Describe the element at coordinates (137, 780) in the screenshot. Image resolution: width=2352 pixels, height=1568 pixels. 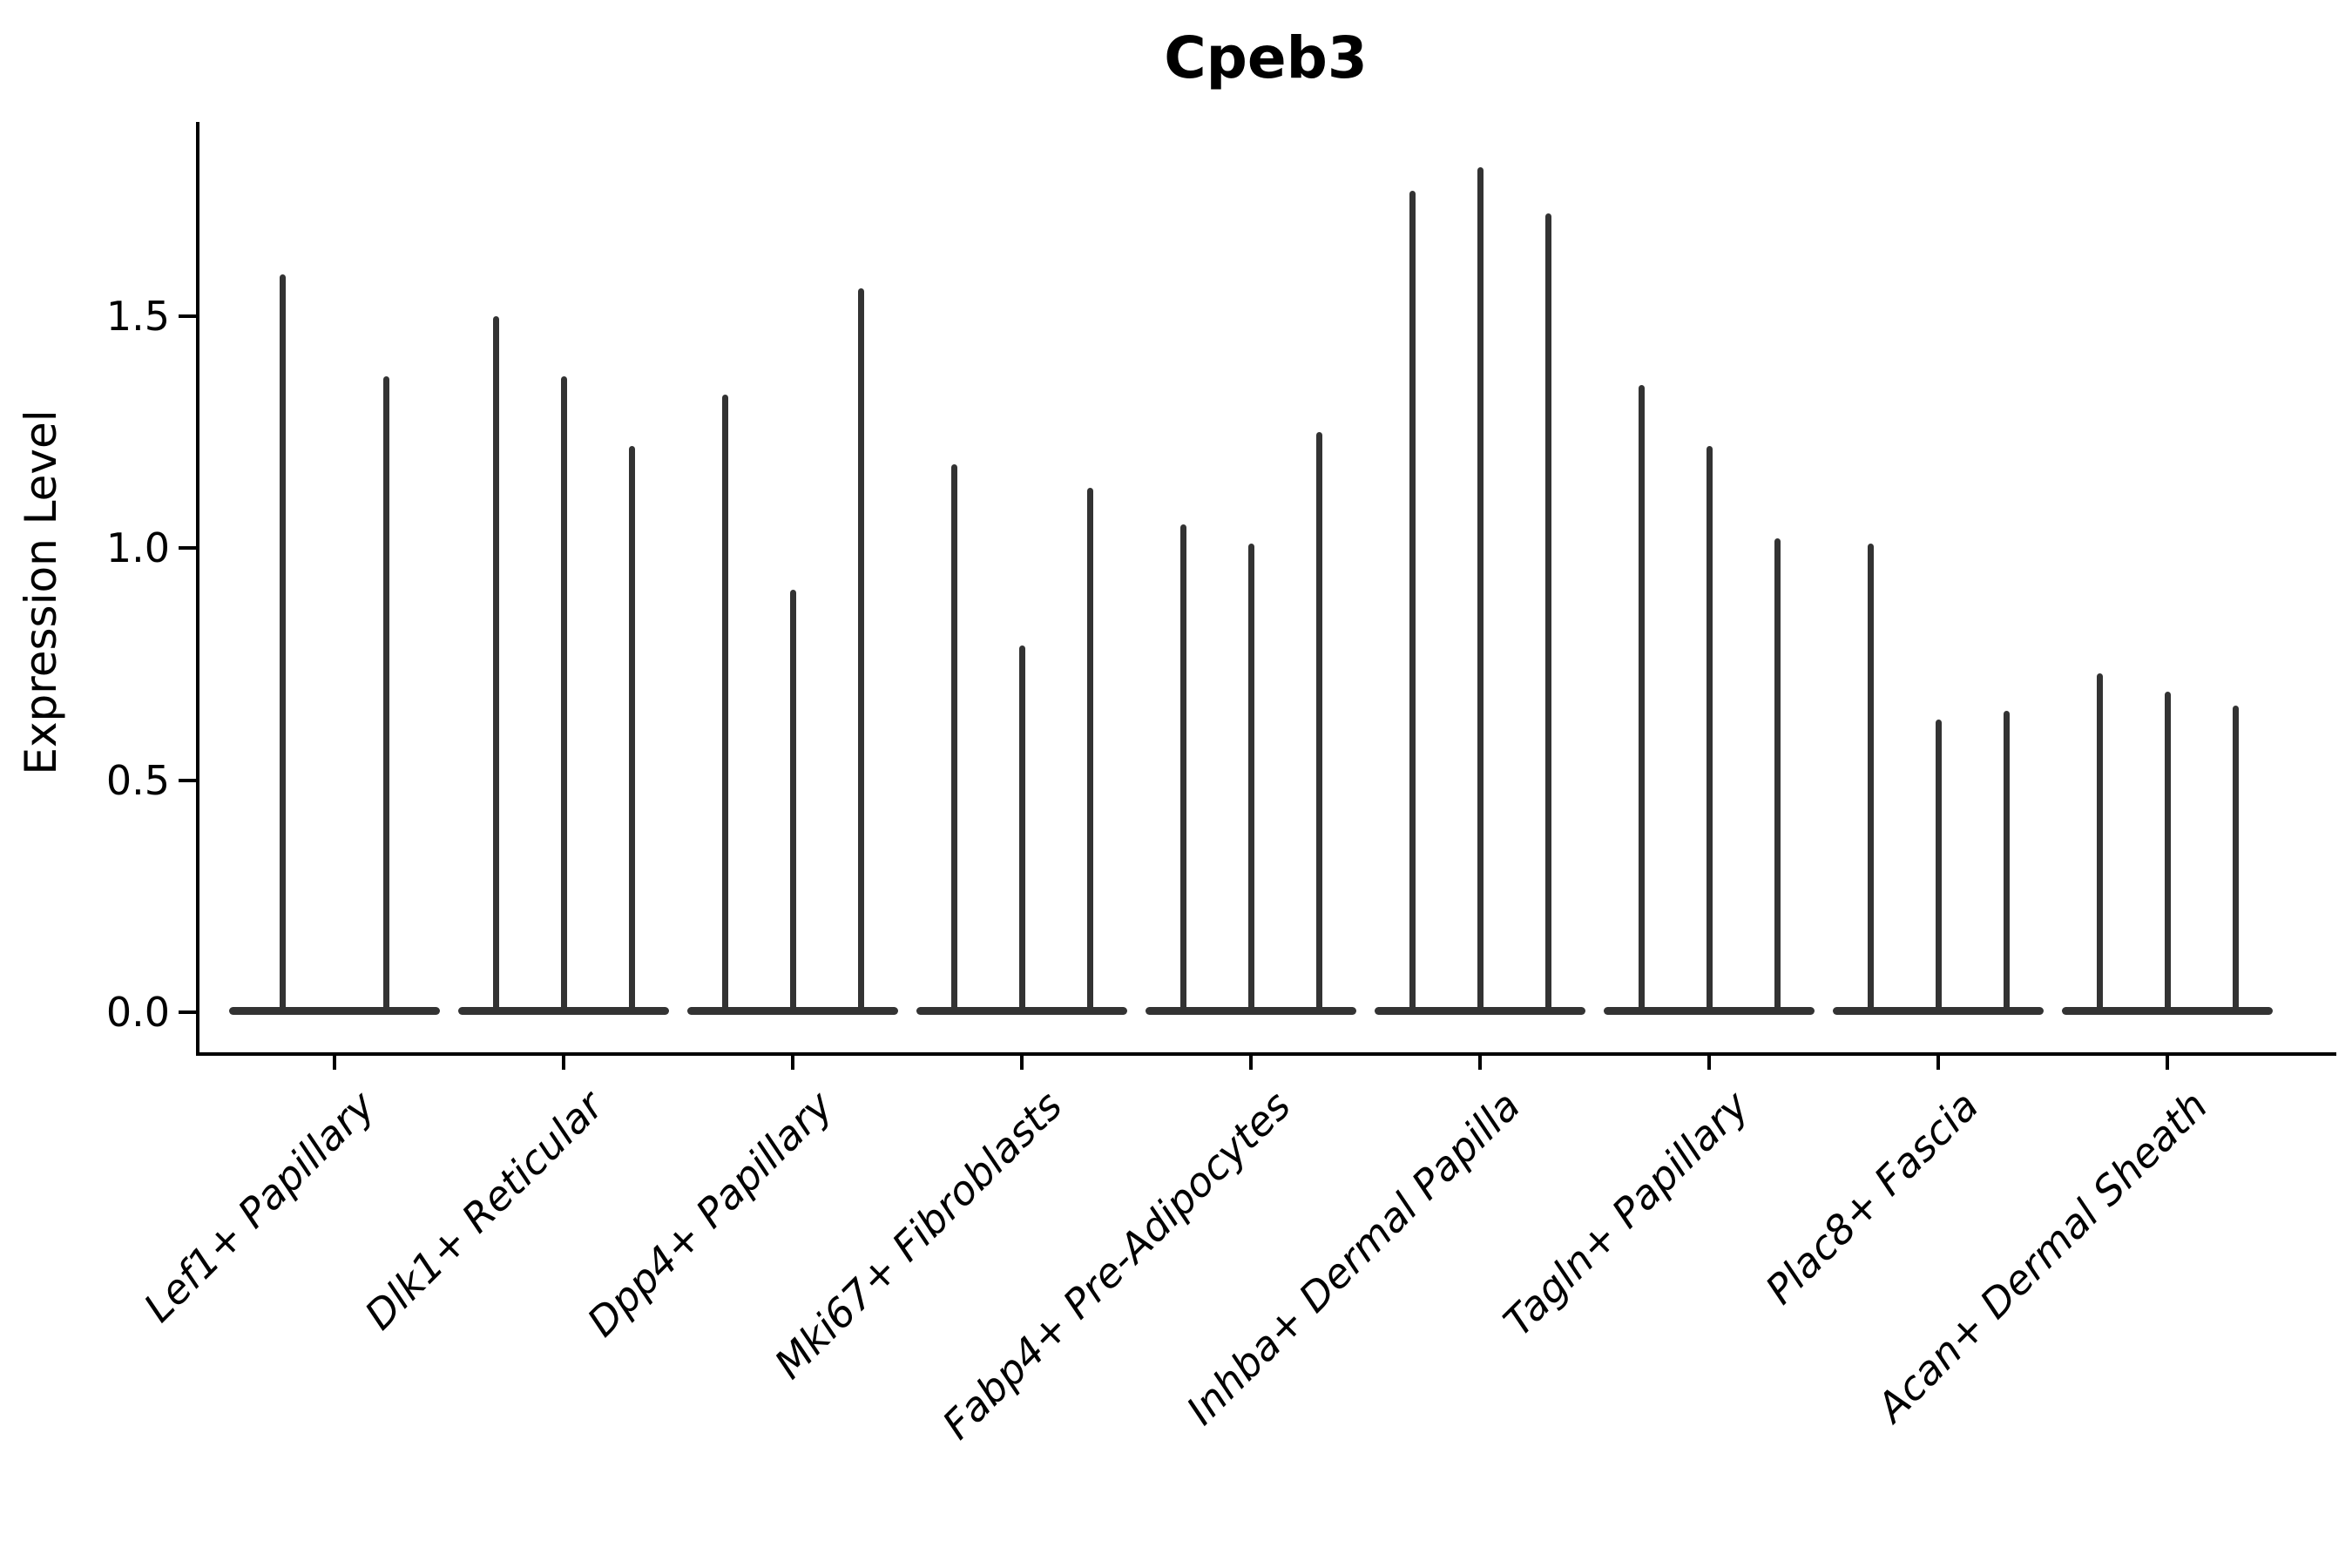
I see `y-tick-label: 0.5` at that location.